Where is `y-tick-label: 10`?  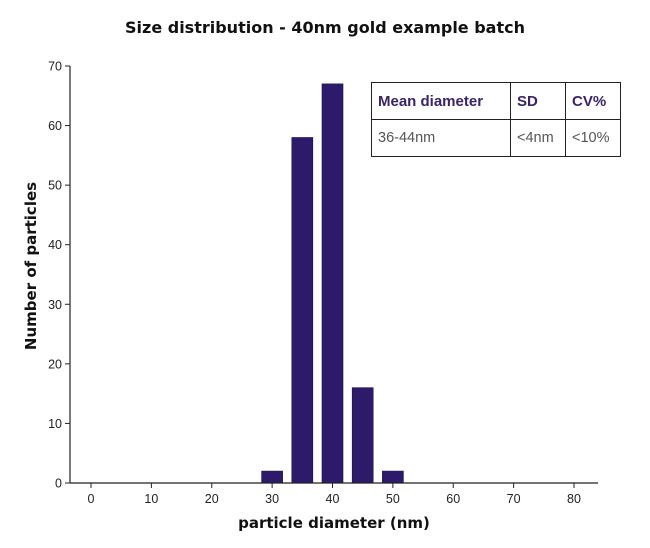
y-tick-label: 10 is located at coordinates (55, 424).